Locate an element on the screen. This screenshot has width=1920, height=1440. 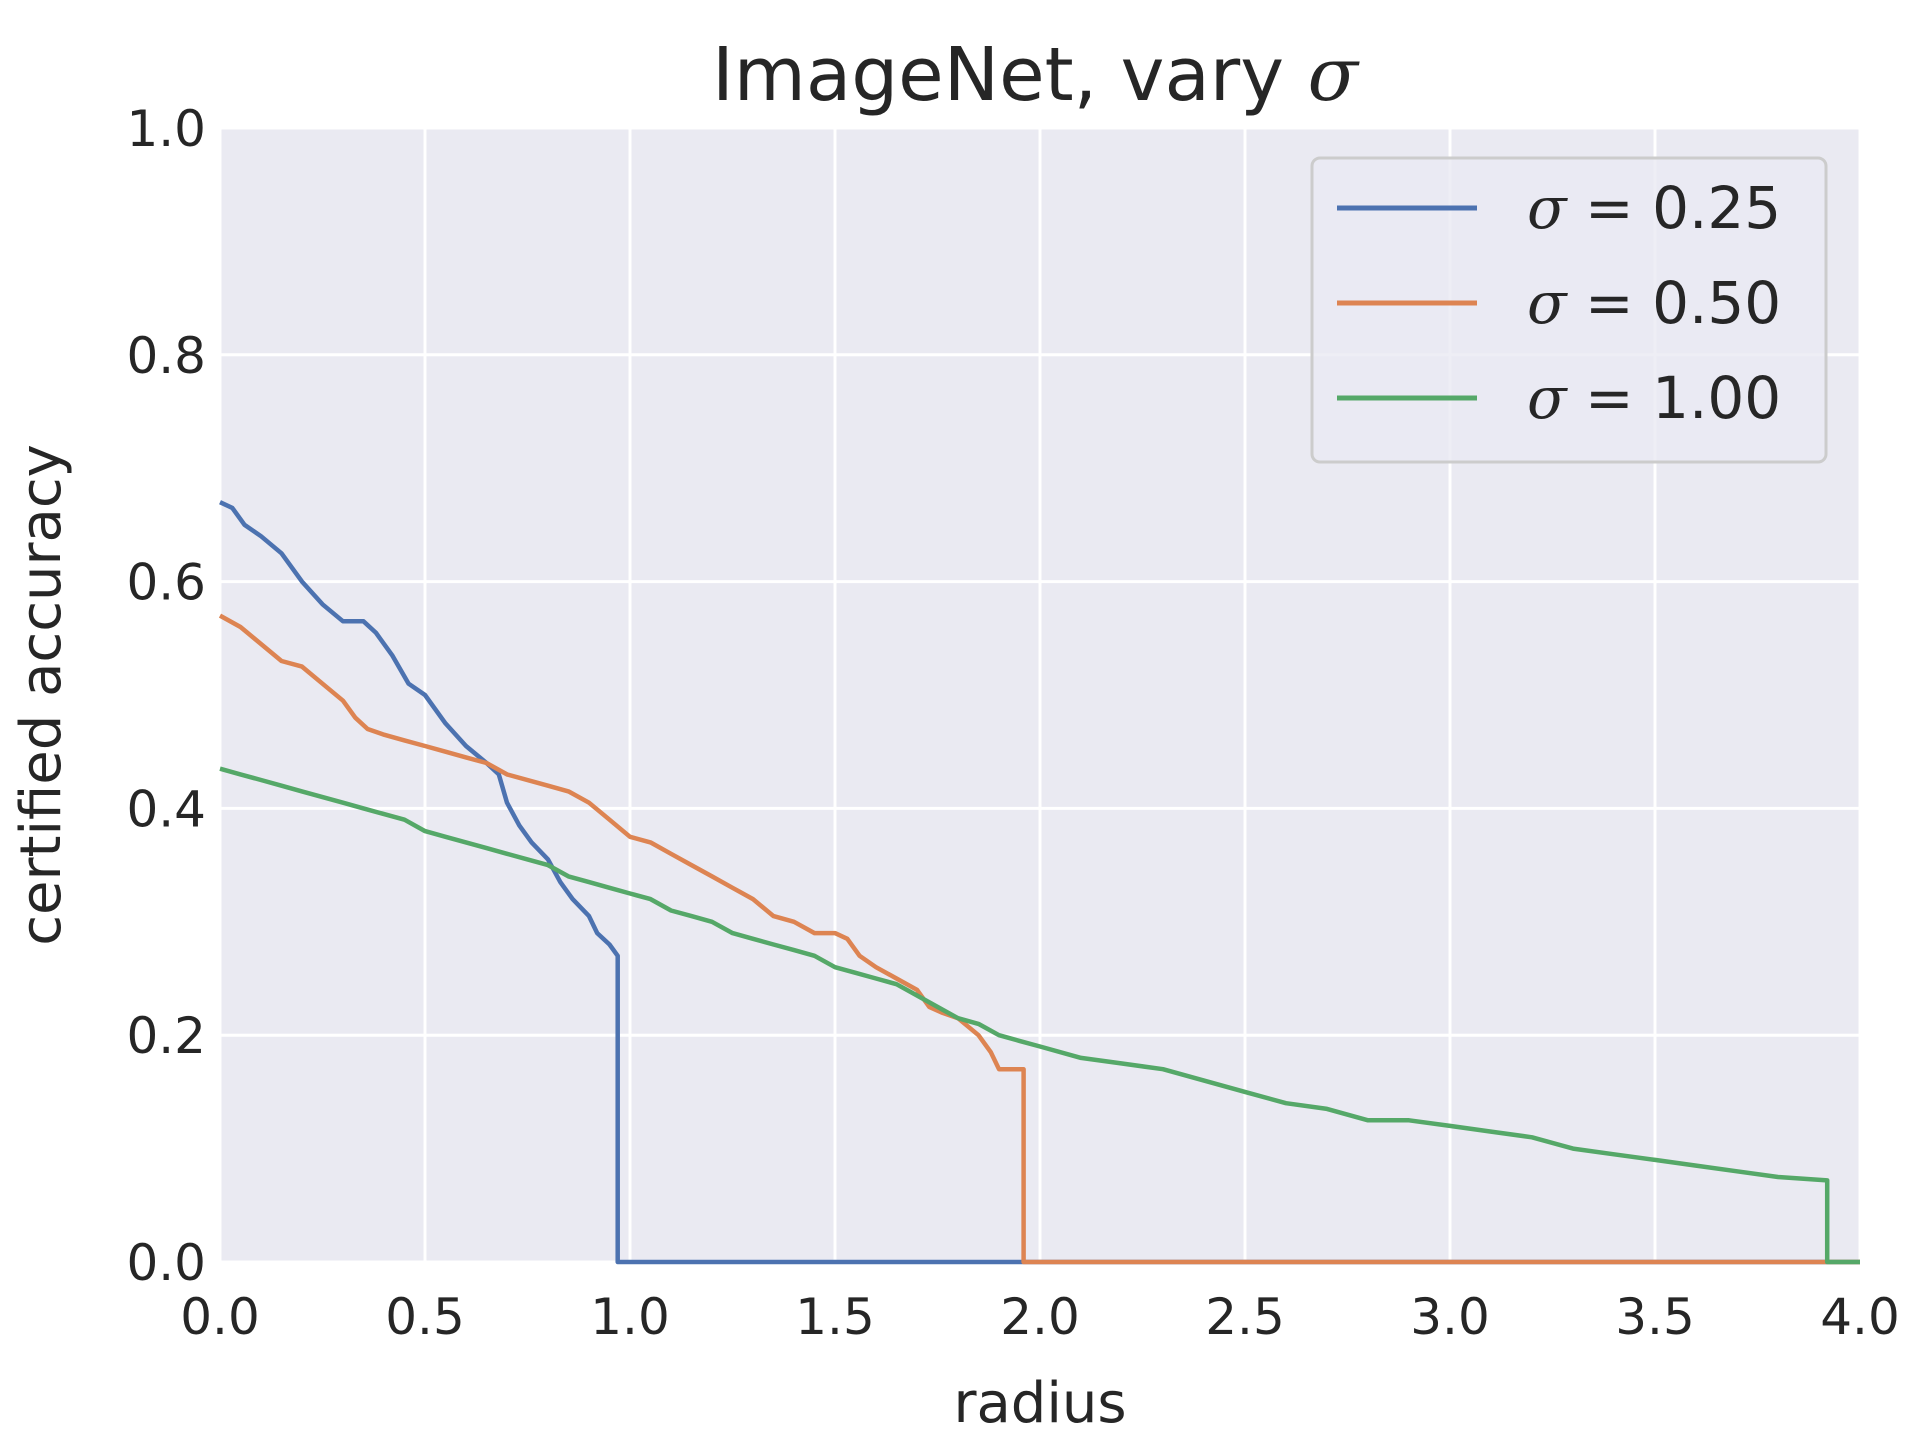
x-tick-label: 0.5 is located at coordinates (425, 1317).